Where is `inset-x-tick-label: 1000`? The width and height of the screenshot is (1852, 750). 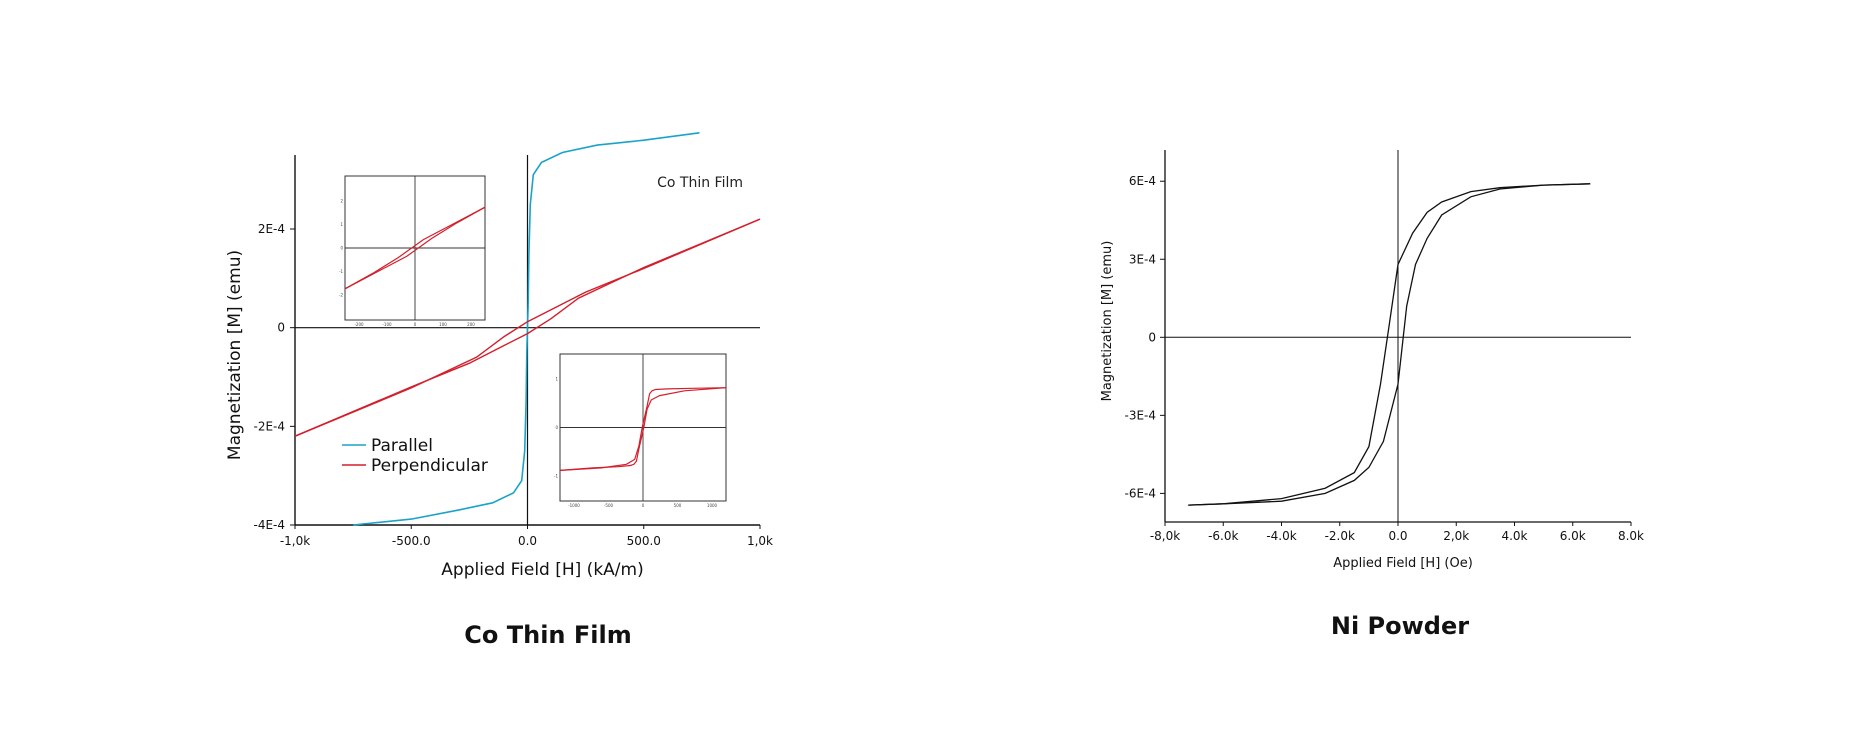 inset-x-tick-label: 1000 is located at coordinates (712, 505).